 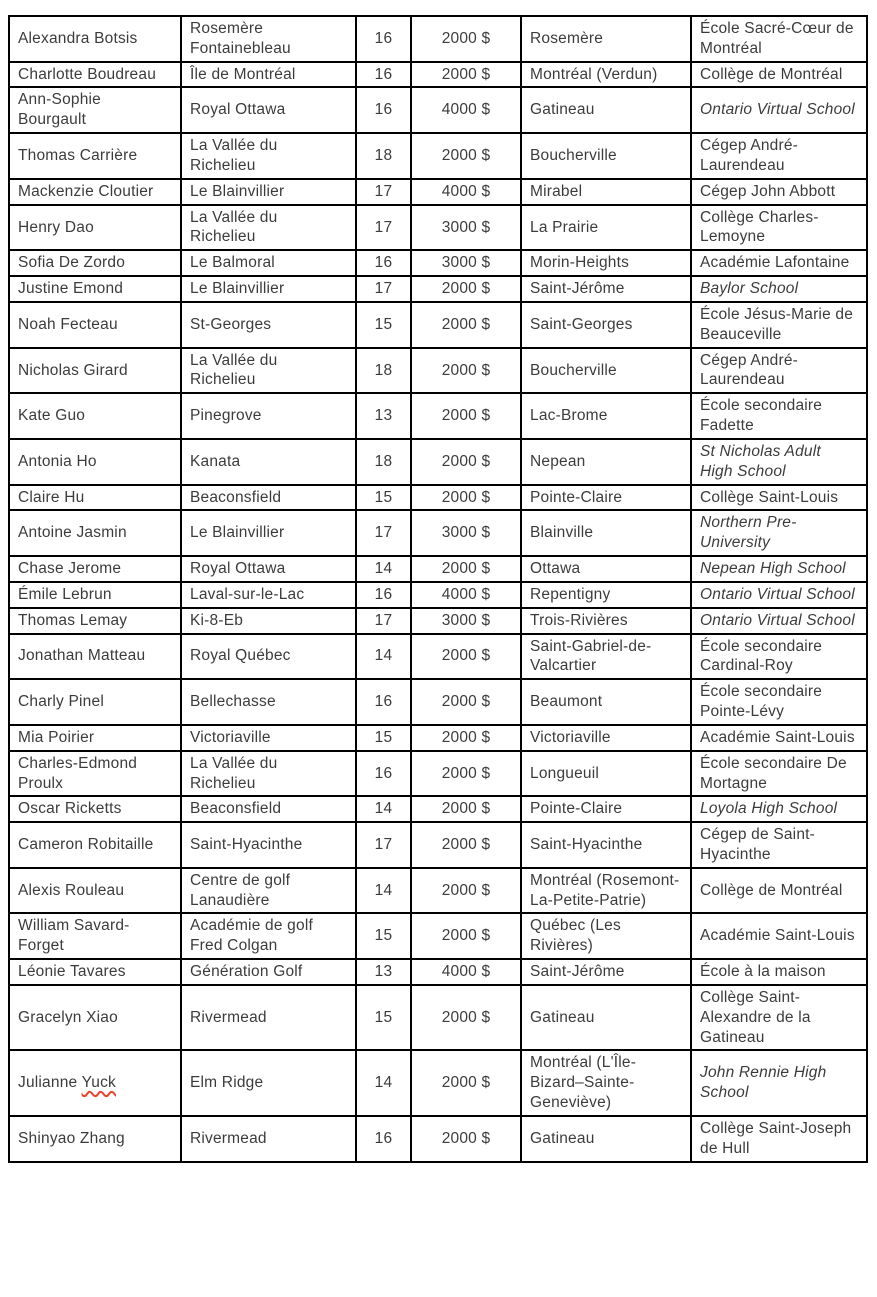 What do you see at coordinates (779, 461) in the screenshot?
I see `cell-school: St Nicholas Adult High School` at bounding box center [779, 461].